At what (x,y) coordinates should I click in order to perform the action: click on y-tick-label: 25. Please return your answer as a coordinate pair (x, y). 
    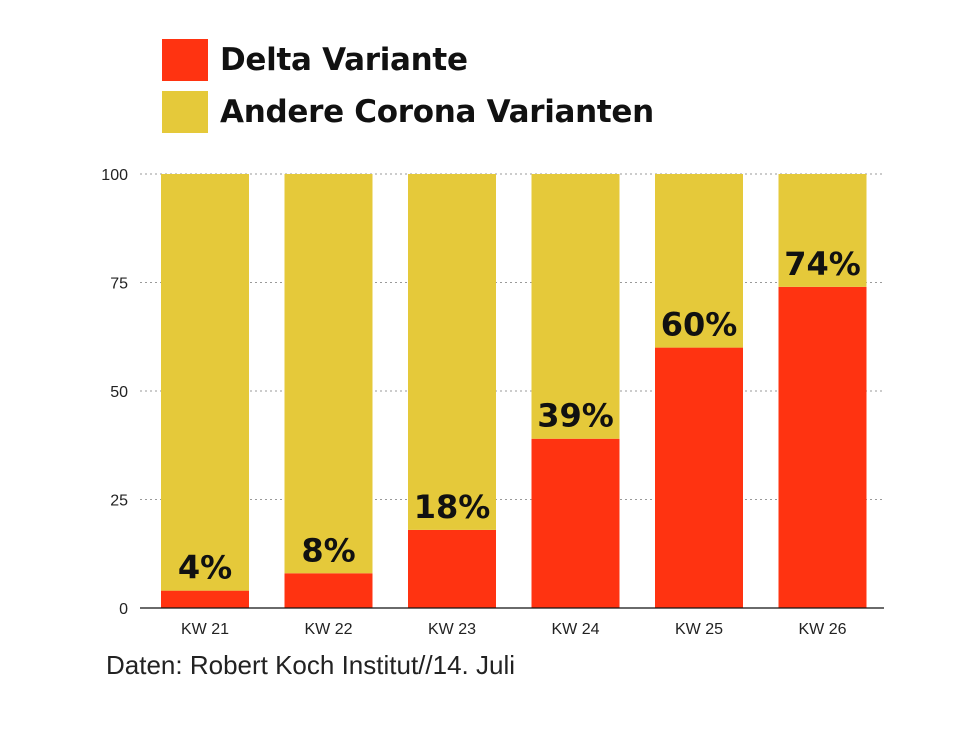
    Looking at the image, I should click on (119, 501).